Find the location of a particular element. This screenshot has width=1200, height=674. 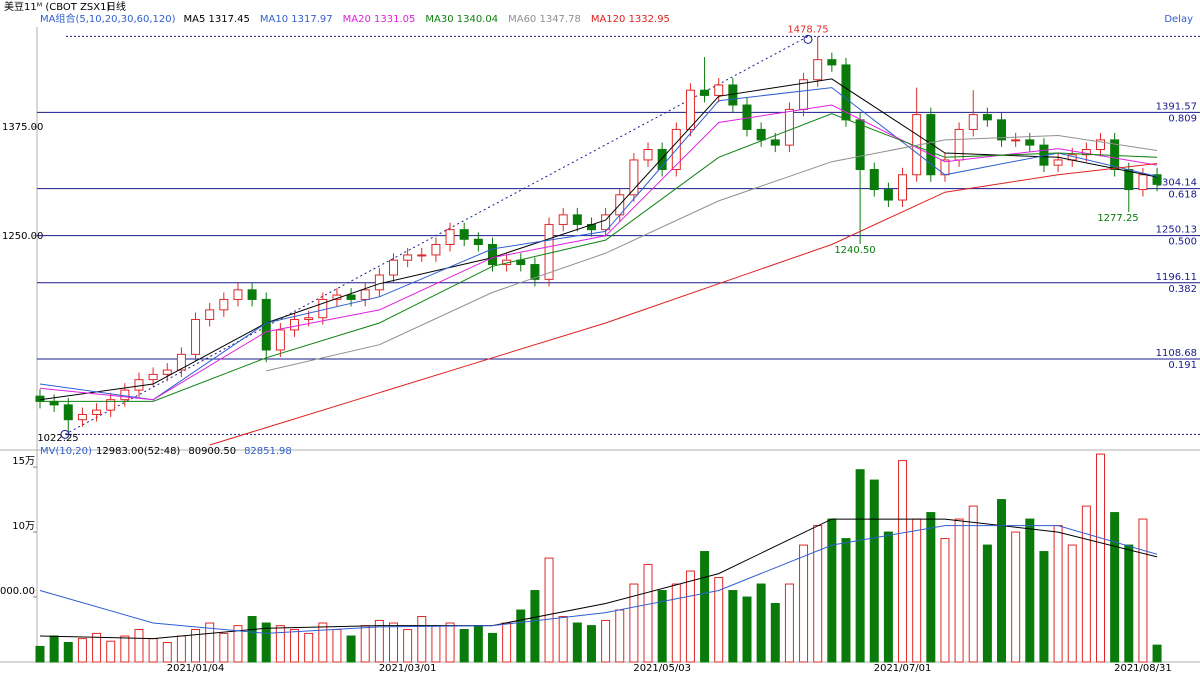

title: 美豆11ᴹ (CBOT ZSX1) is located at coordinates (57, 6).